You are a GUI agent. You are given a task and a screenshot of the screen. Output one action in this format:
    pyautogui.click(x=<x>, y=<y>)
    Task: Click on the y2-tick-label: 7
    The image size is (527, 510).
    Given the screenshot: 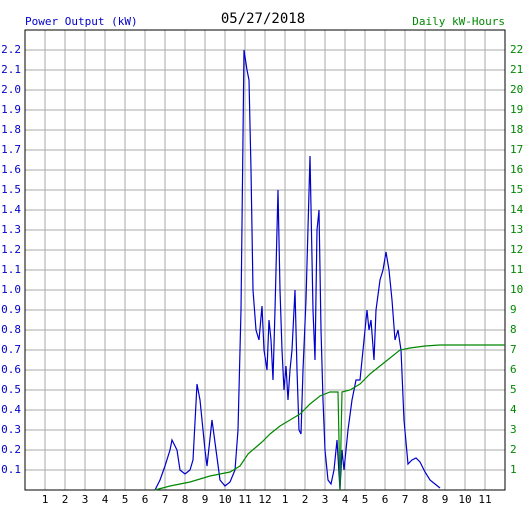 What is the action you would take?
    pyautogui.click(x=513, y=349)
    